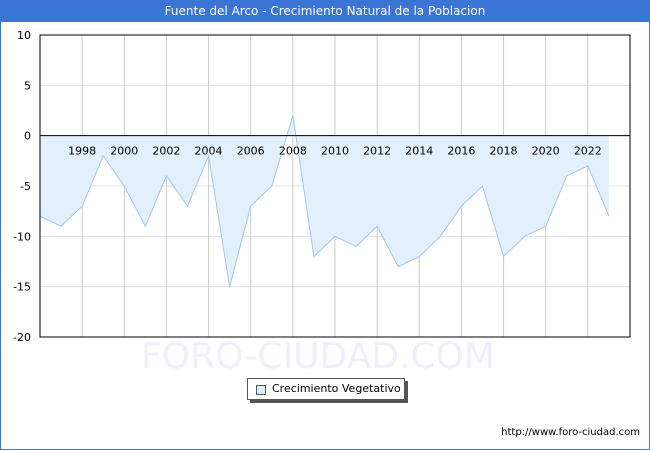  What do you see at coordinates (166, 151) in the screenshot?
I see `x-tick-label: 2002` at bounding box center [166, 151].